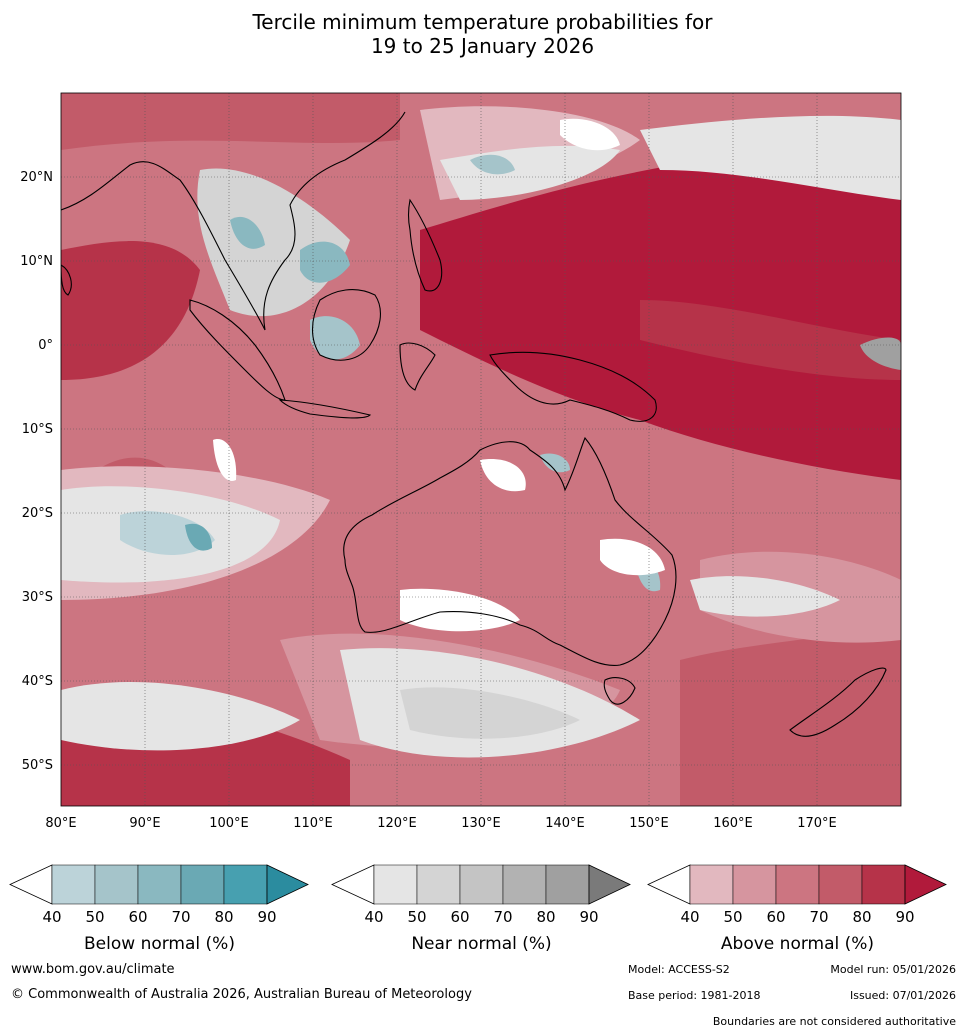 This screenshot has width=965, height=1035. Describe the element at coordinates (37, 429) in the screenshot. I see `lat-tick-label: 10°S` at that location.